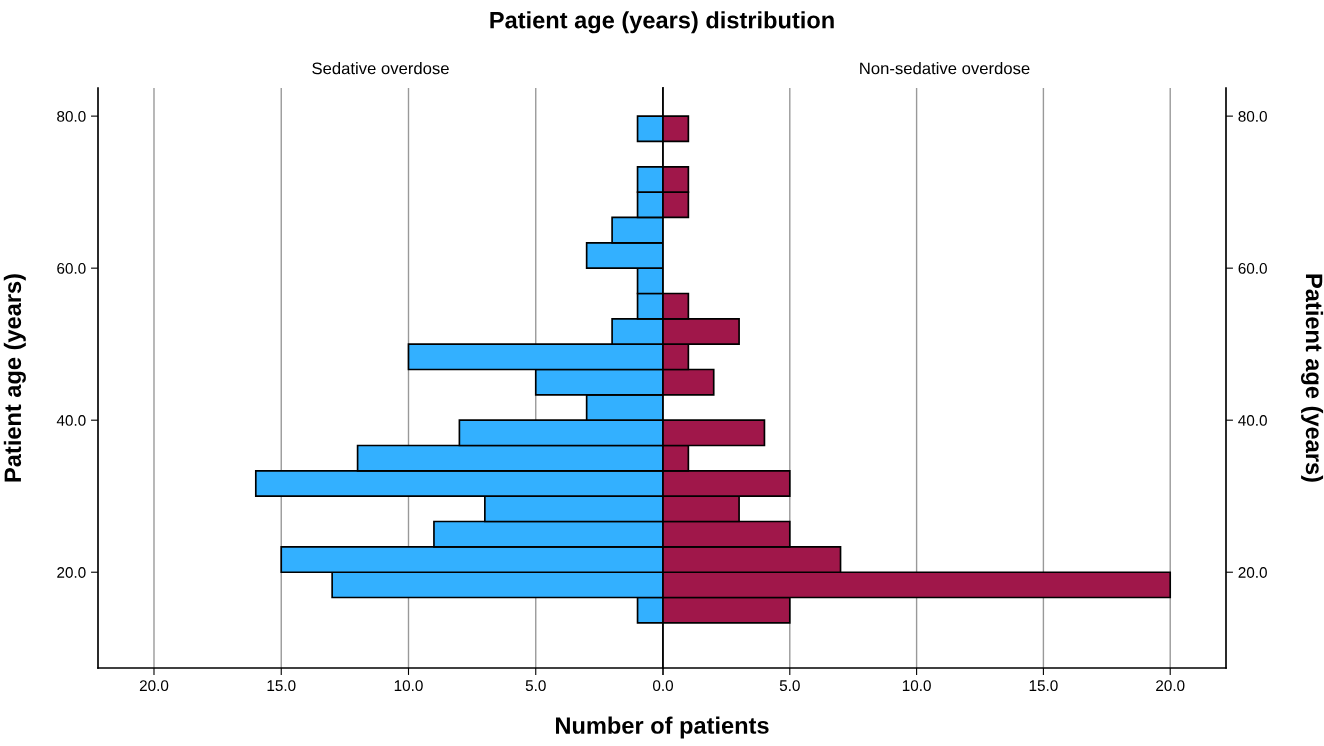 Image resolution: width=1324 pixels, height=746 pixels. What do you see at coordinates (380, 68) in the screenshot?
I see `chart-title: Sedative overdose` at bounding box center [380, 68].